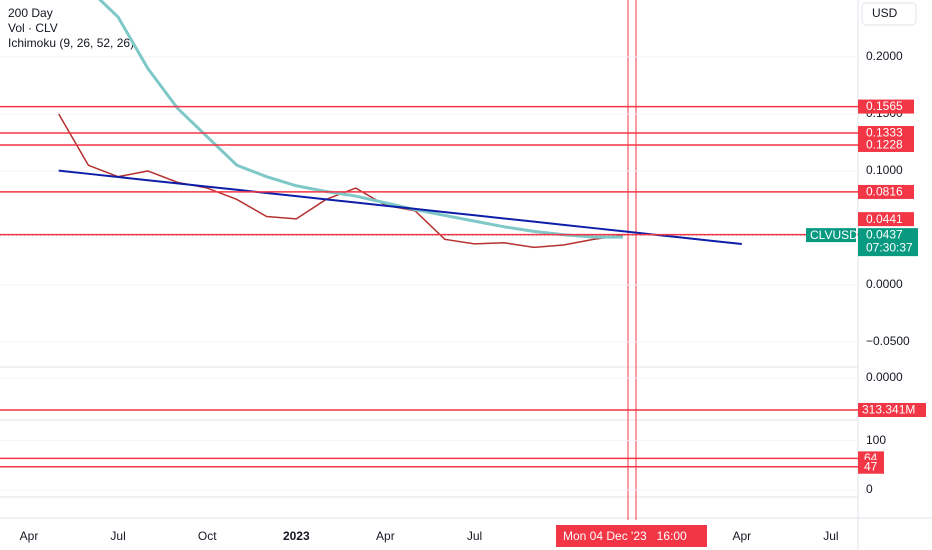 The image size is (932, 550). Describe the element at coordinates (888, 341) in the screenshot. I see `y-tick-label: −0.0500` at that location.